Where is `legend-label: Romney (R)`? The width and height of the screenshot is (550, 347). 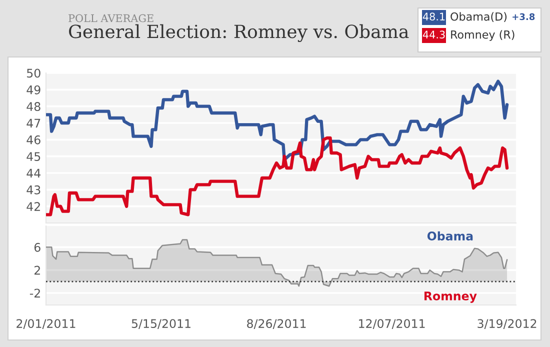
legend-label: Romney (R) is located at coordinates (482, 35).